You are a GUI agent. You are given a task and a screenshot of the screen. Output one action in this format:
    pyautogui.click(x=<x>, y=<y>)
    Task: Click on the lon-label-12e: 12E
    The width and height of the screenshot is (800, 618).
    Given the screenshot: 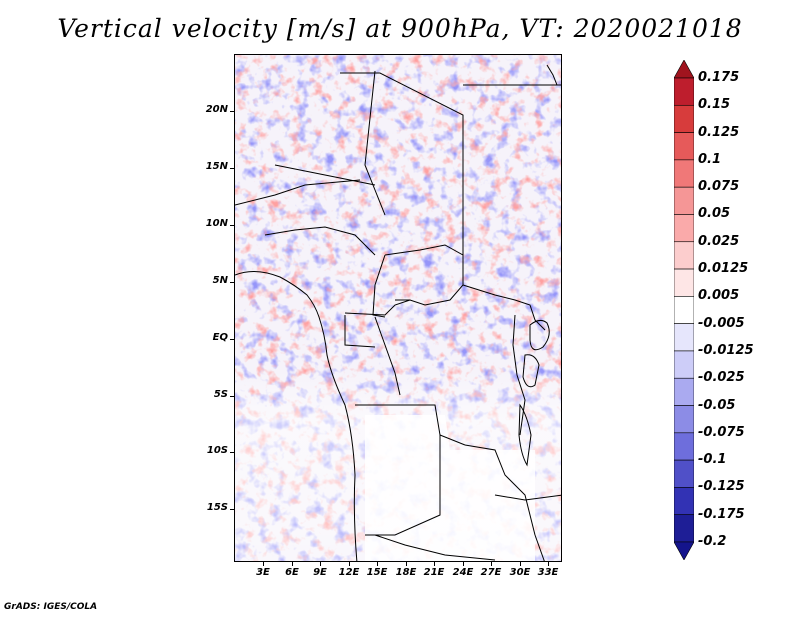 What is the action you would take?
    pyautogui.click(x=349, y=572)
    